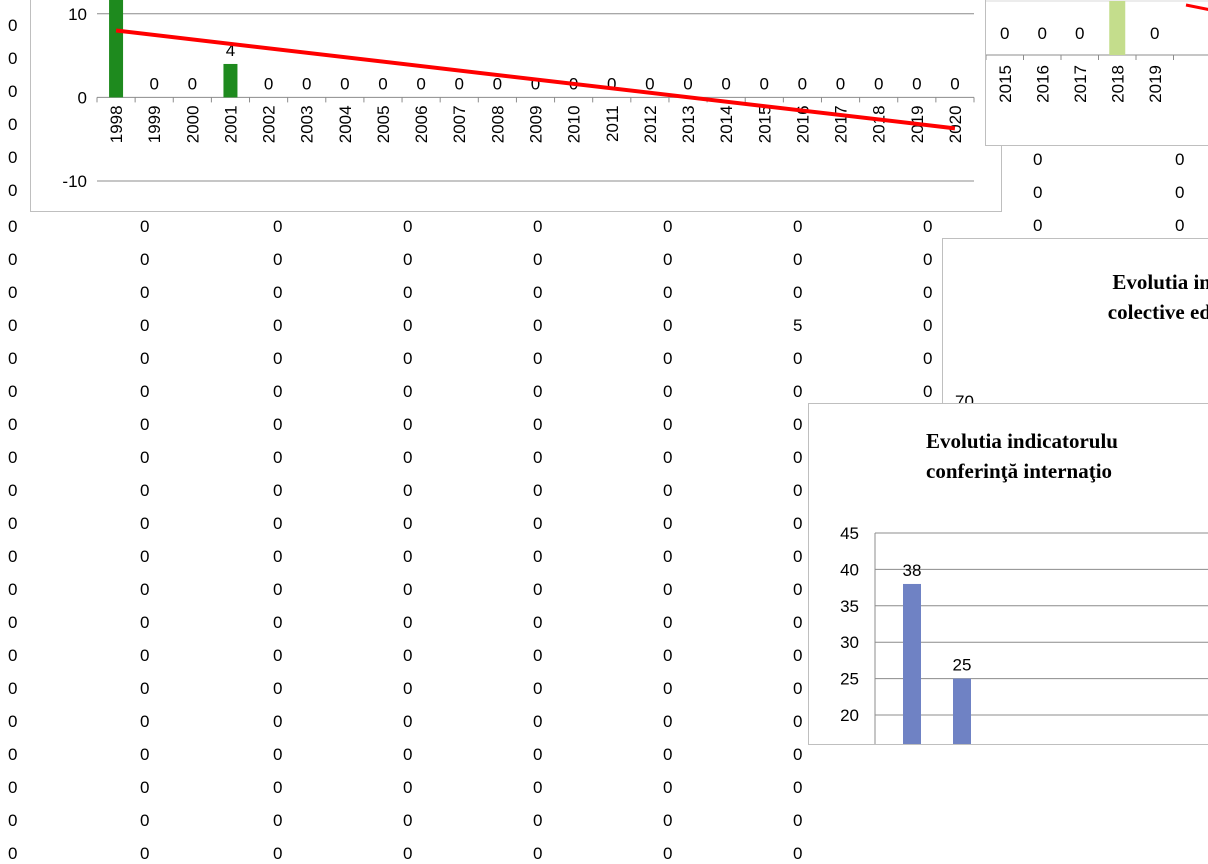 The width and height of the screenshot is (1208, 864). I want to click on x-tick-label: 2006, so click(421, 124).